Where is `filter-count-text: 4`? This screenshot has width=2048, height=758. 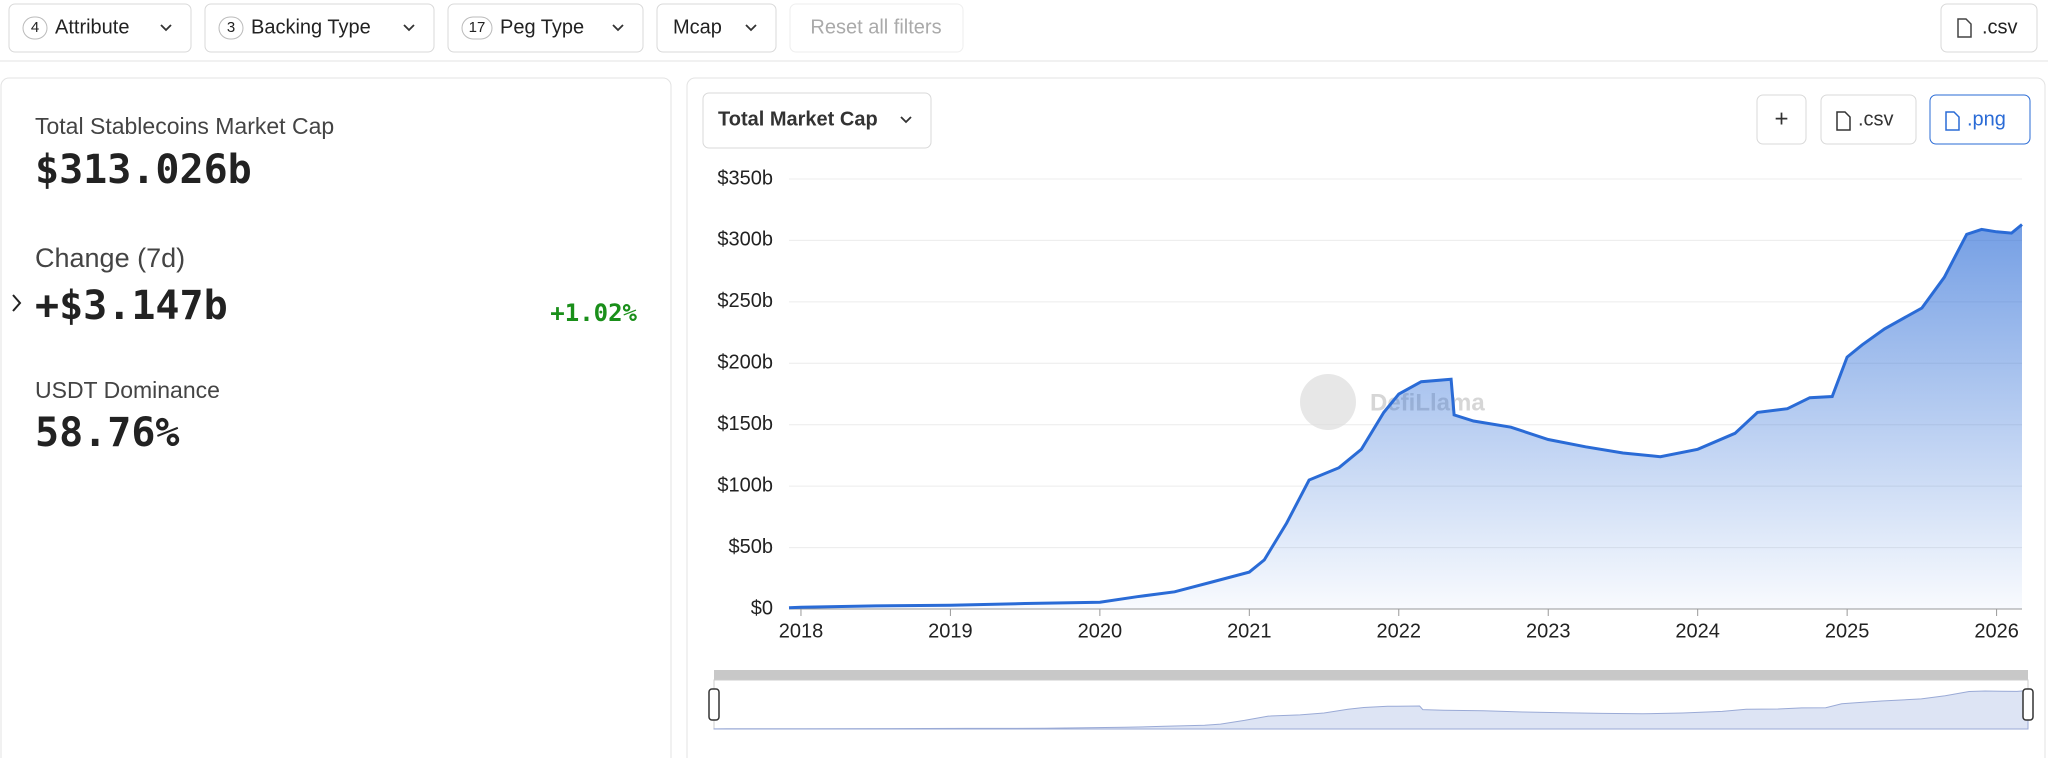
filter-count-text: 4 is located at coordinates (35, 27).